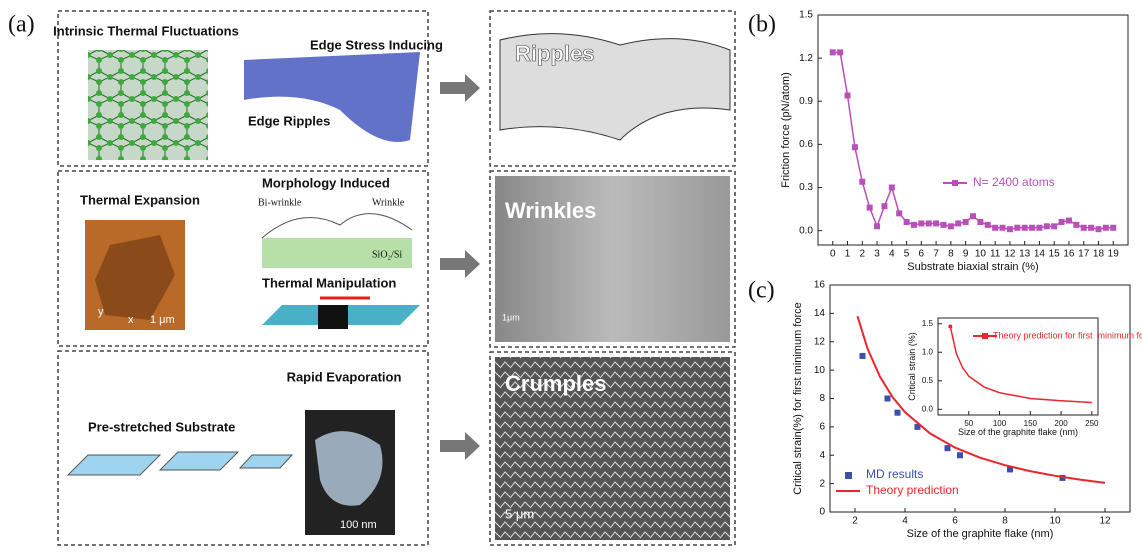  What do you see at coordinates (376, 44) in the screenshot?
I see `label: Edge Stress Inducing` at bounding box center [376, 44].